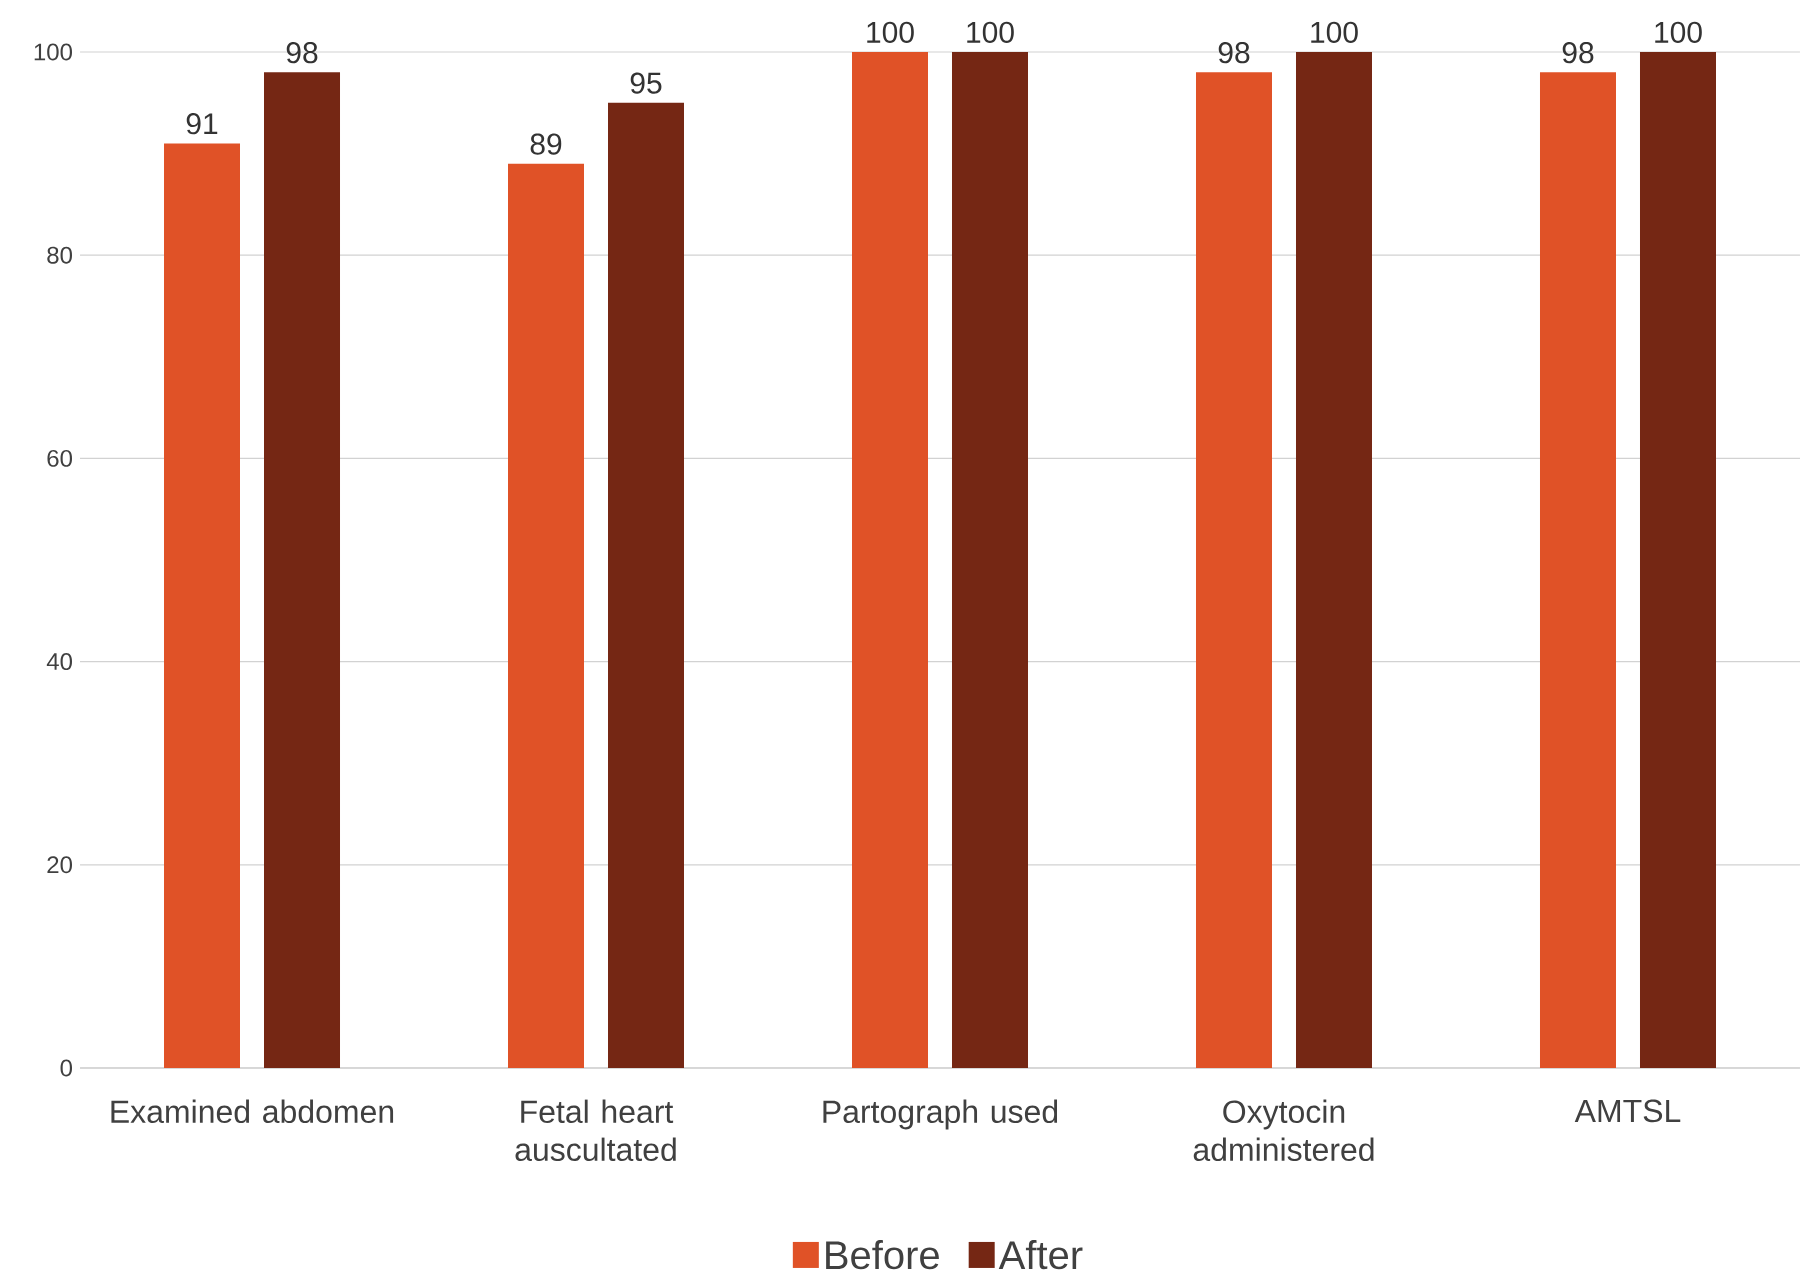 This screenshot has height=1280, width=1806. What do you see at coordinates (252, 1111) in the screenshot?
I see `x-tick-label: Examined abdomen` at bounding box center [252, 1111].